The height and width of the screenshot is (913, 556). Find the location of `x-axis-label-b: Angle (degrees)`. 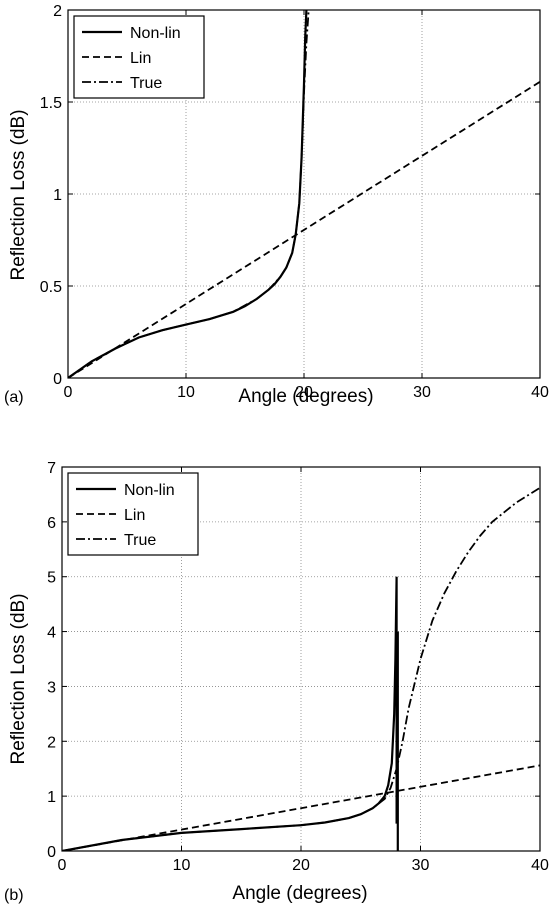

x-axis-label-b: Angle (degrees) is located at coordinates (299, 893).